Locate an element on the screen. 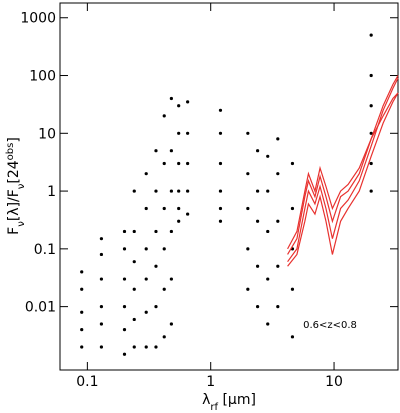  y-axis-label: Fν[λ]/Fν[24obs] is located at coordinates (16, 186).